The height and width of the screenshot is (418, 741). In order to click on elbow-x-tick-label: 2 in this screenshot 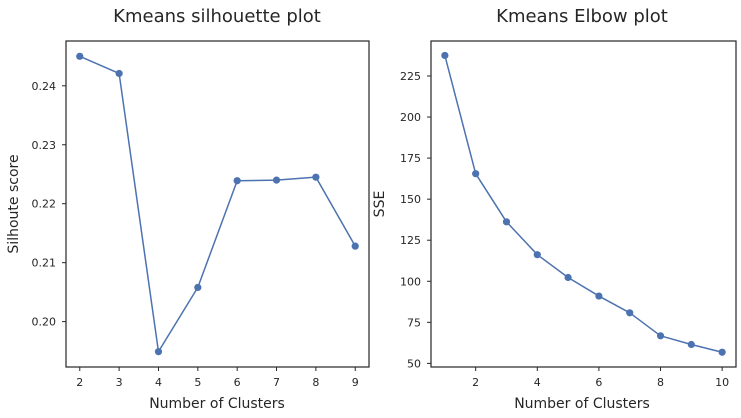, I will do `click(475, 382)`.